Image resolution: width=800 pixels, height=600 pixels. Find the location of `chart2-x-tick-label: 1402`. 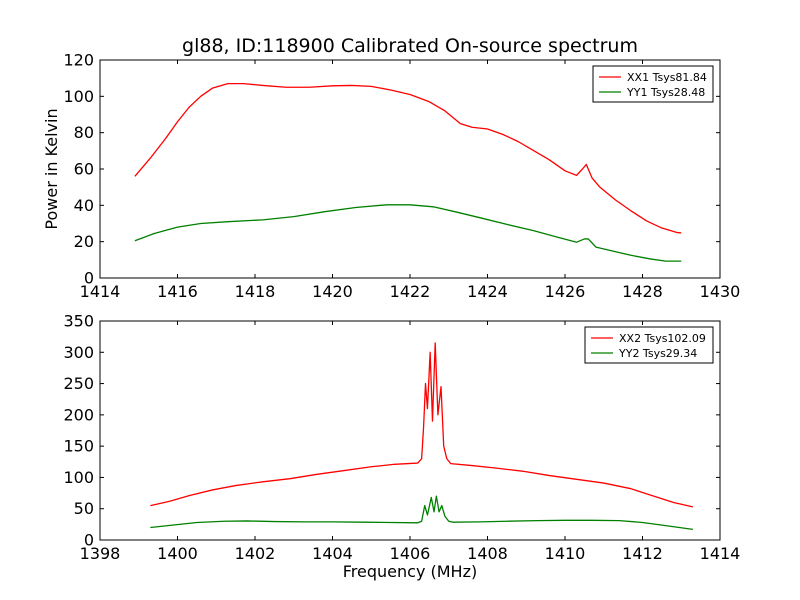

chart2-x-tick-label: 1402 is located at coordinates (255, 553).